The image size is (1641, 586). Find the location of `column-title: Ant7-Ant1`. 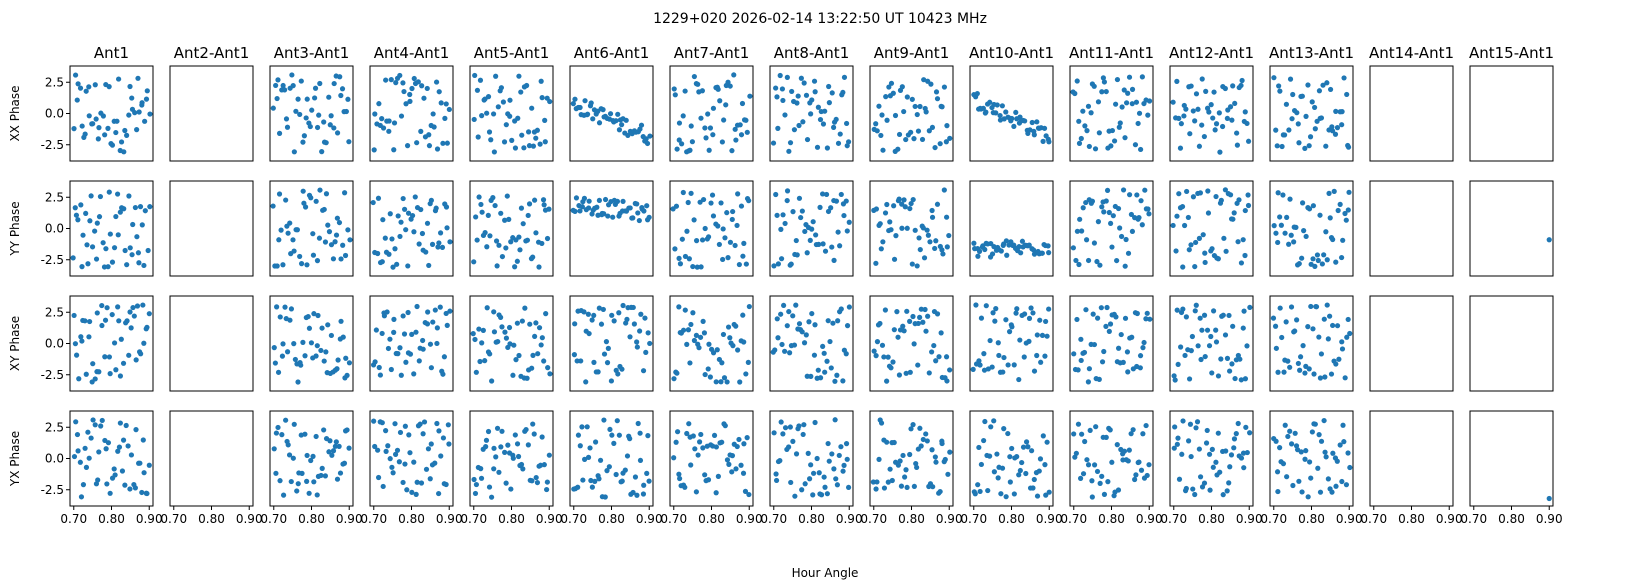

column-title: Ant7-Ant1 is located at coordinates (711, 53).